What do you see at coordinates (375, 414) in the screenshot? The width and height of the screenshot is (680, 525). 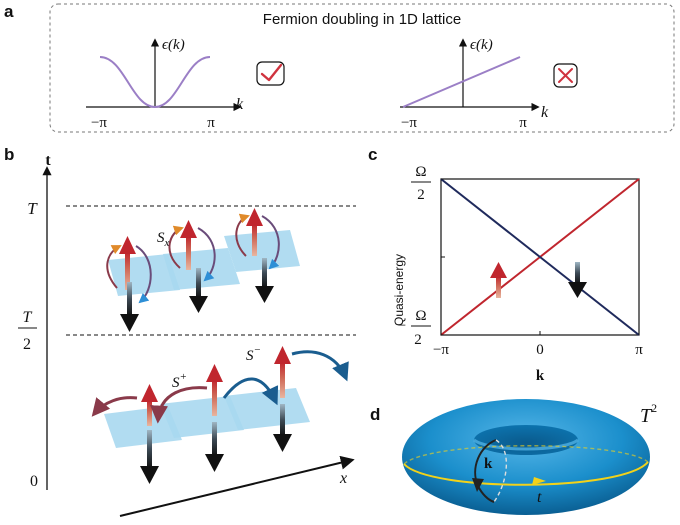 I see `panel-d-label: d` at bounding box center [375, 414].